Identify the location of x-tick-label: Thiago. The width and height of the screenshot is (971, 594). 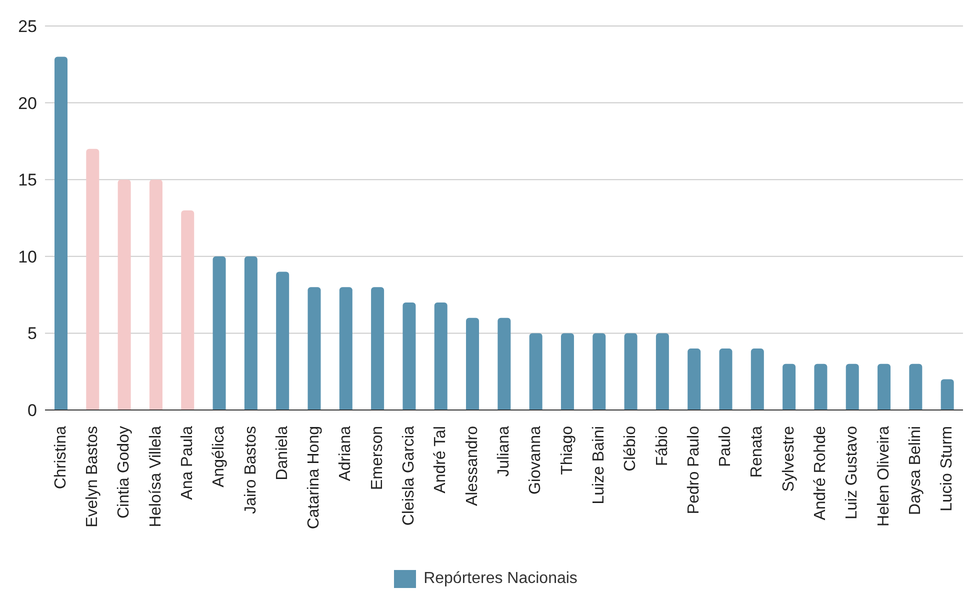
(567, 450).